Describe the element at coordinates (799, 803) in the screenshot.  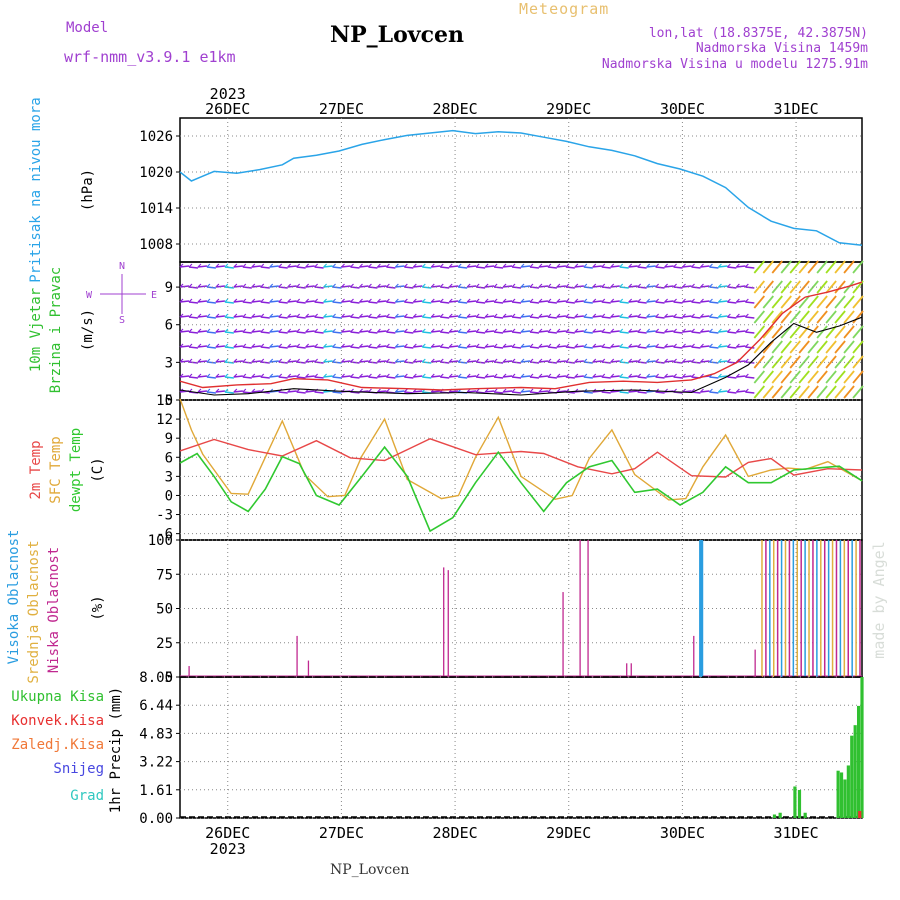
I see `total-rain-bar` at that location.